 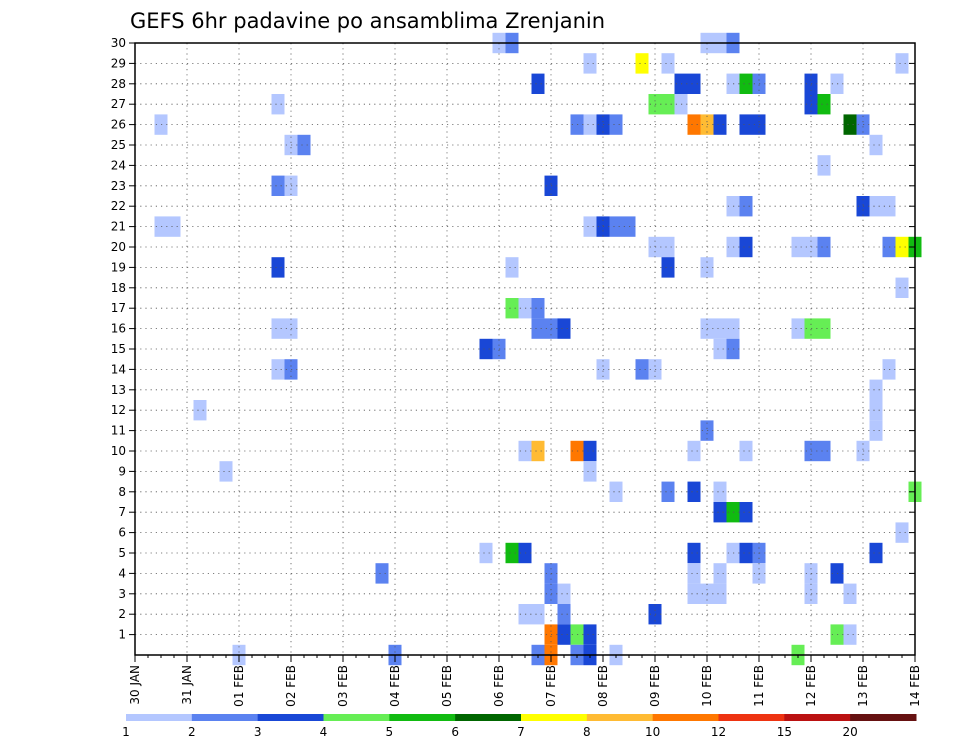 I want to click on legend-threshold-label: 4, so click(x=324, y=732).